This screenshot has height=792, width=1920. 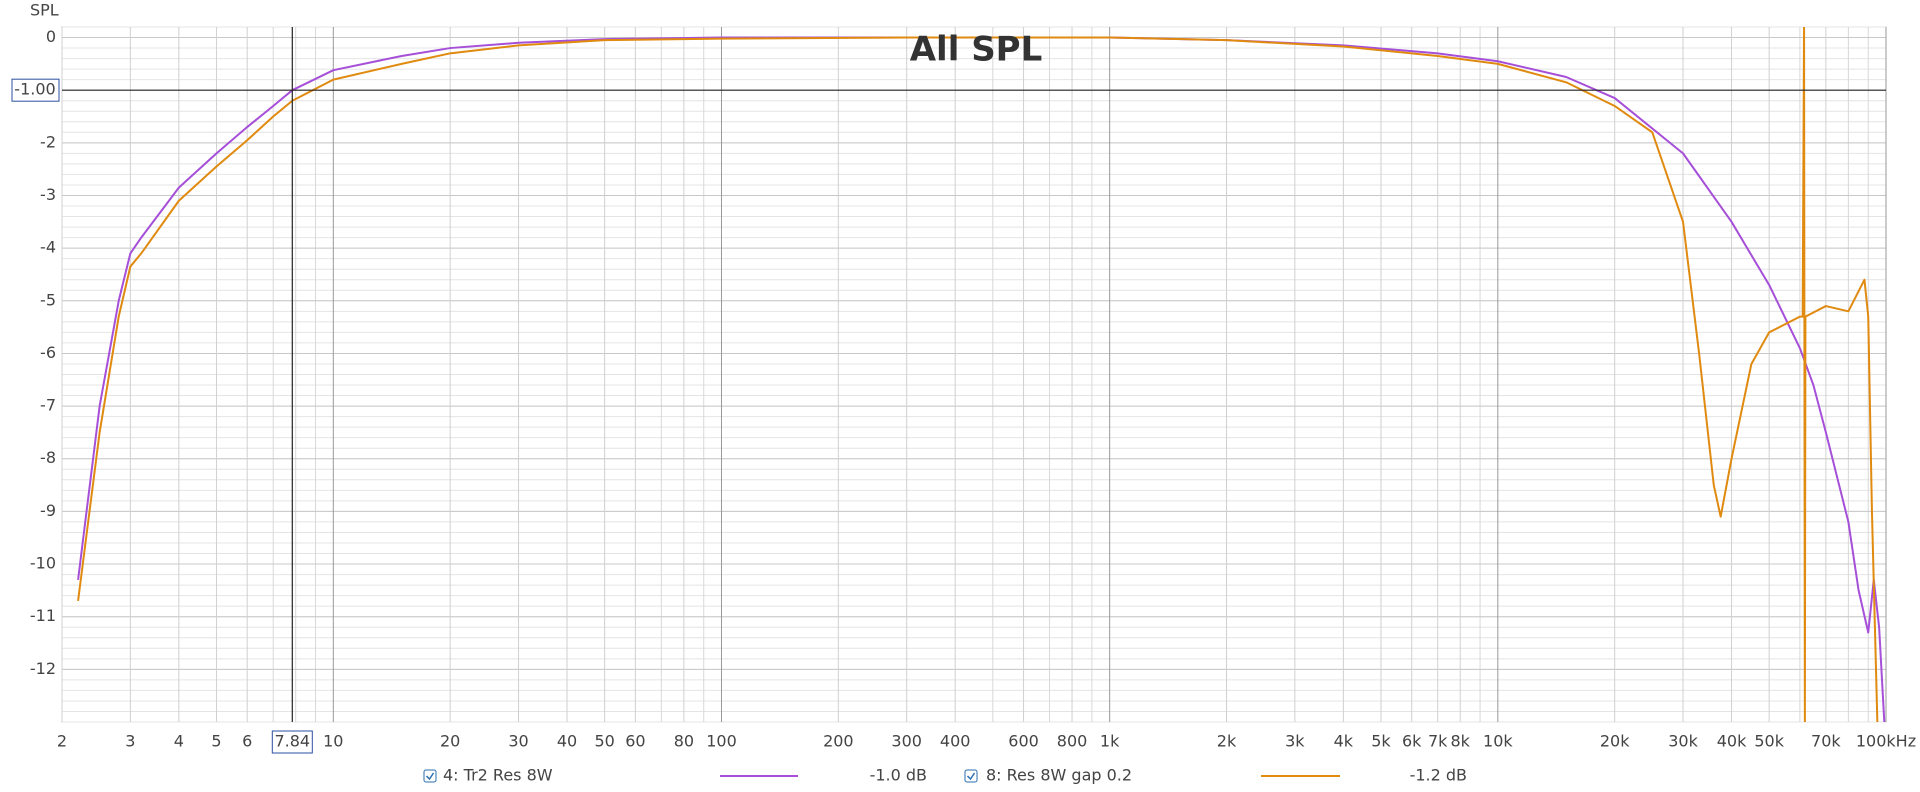 I want to click on y-tick-label: -11, so click(x=43, y=615).